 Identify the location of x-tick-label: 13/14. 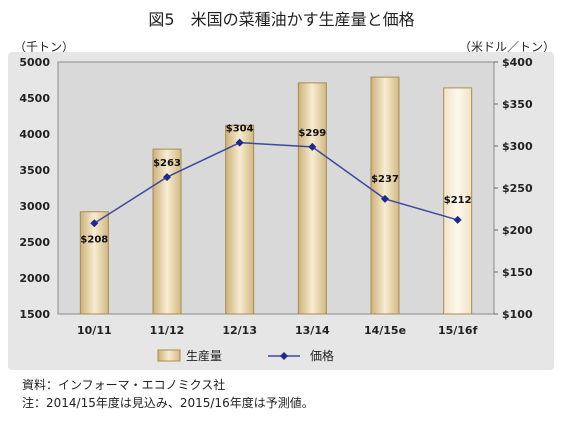
(312, 330).